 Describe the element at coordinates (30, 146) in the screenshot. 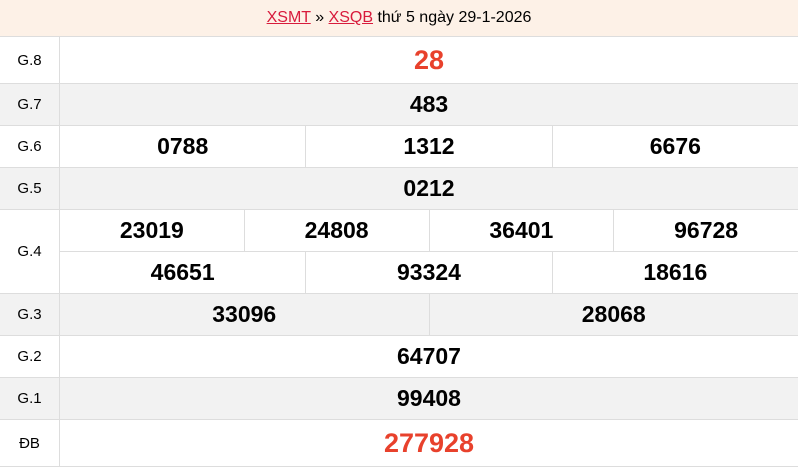

I see `prize-label: G.6` at that location.